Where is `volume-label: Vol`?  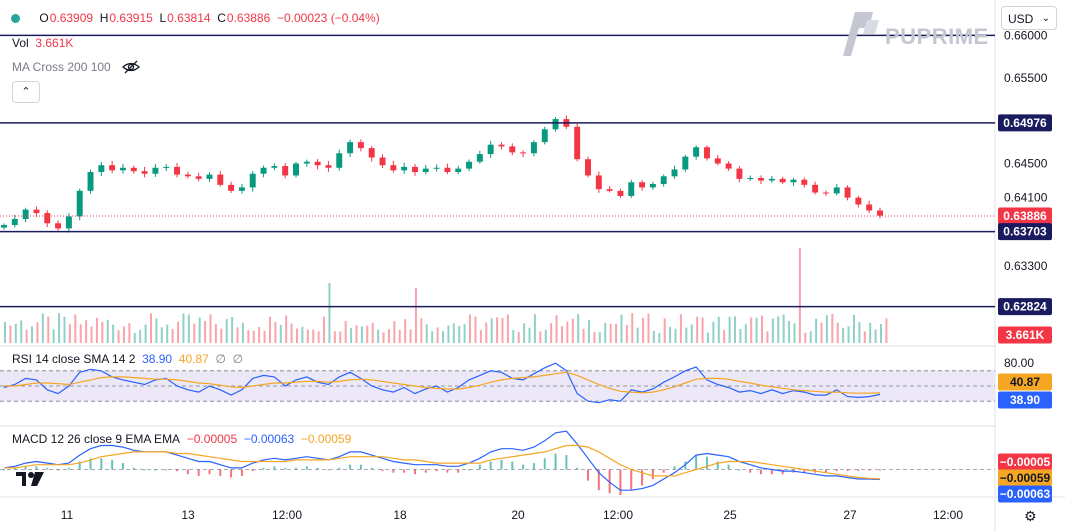 volume-label: Vol is located at coordinates (20, 43).